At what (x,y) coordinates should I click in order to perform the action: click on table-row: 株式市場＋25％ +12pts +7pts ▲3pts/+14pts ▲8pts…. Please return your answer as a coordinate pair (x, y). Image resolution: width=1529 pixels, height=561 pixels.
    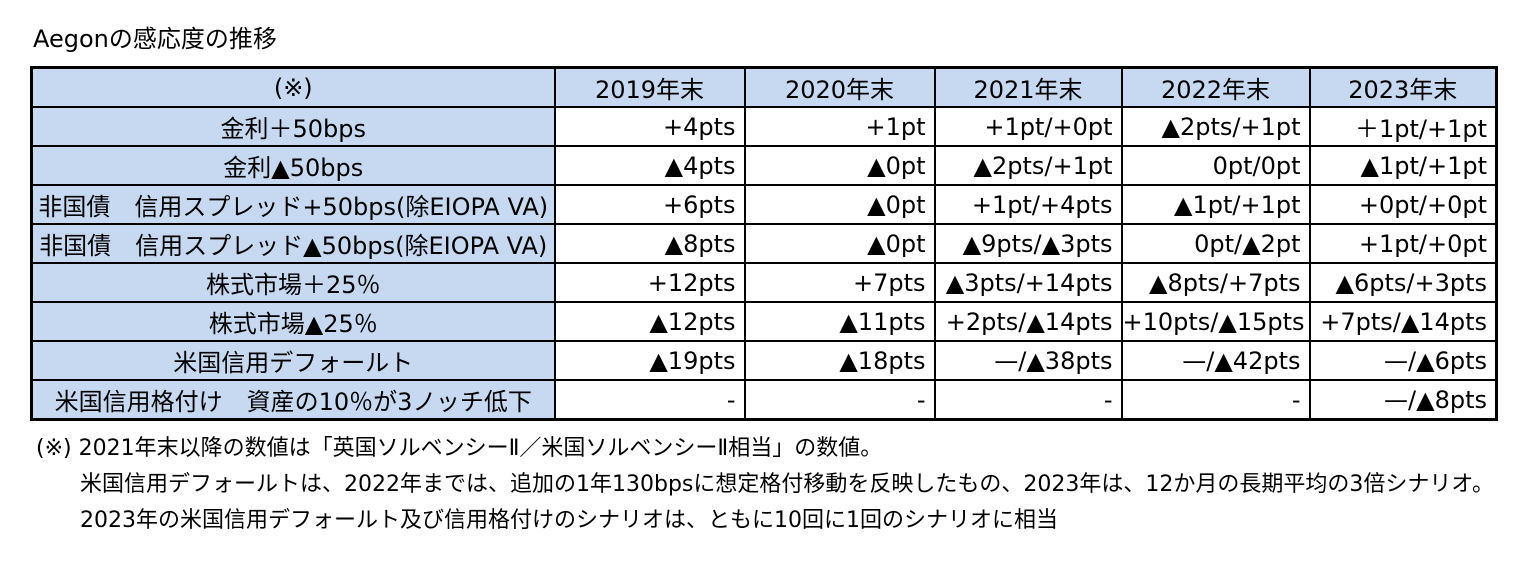
    Looking at the image, I should click on (764, 282).